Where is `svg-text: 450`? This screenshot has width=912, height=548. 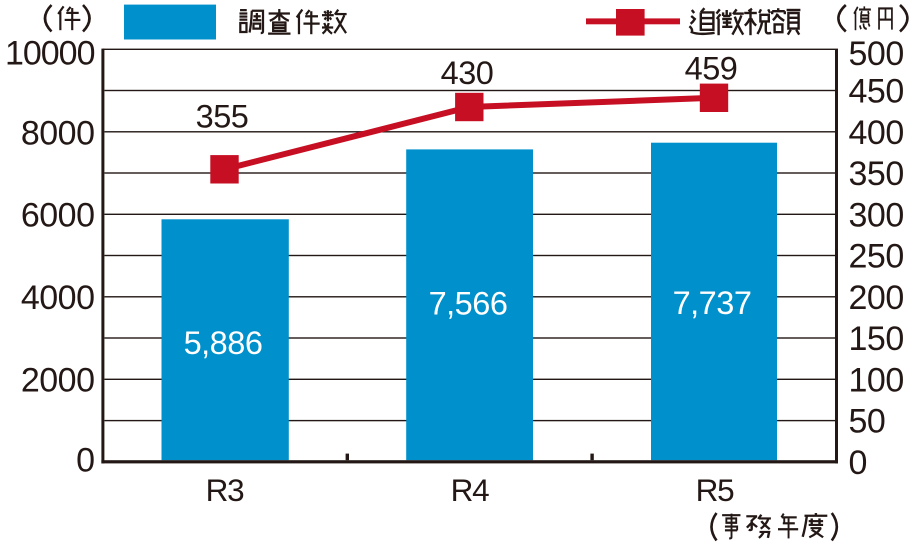
svg-text: 450 is located at coordinates (876, 92).